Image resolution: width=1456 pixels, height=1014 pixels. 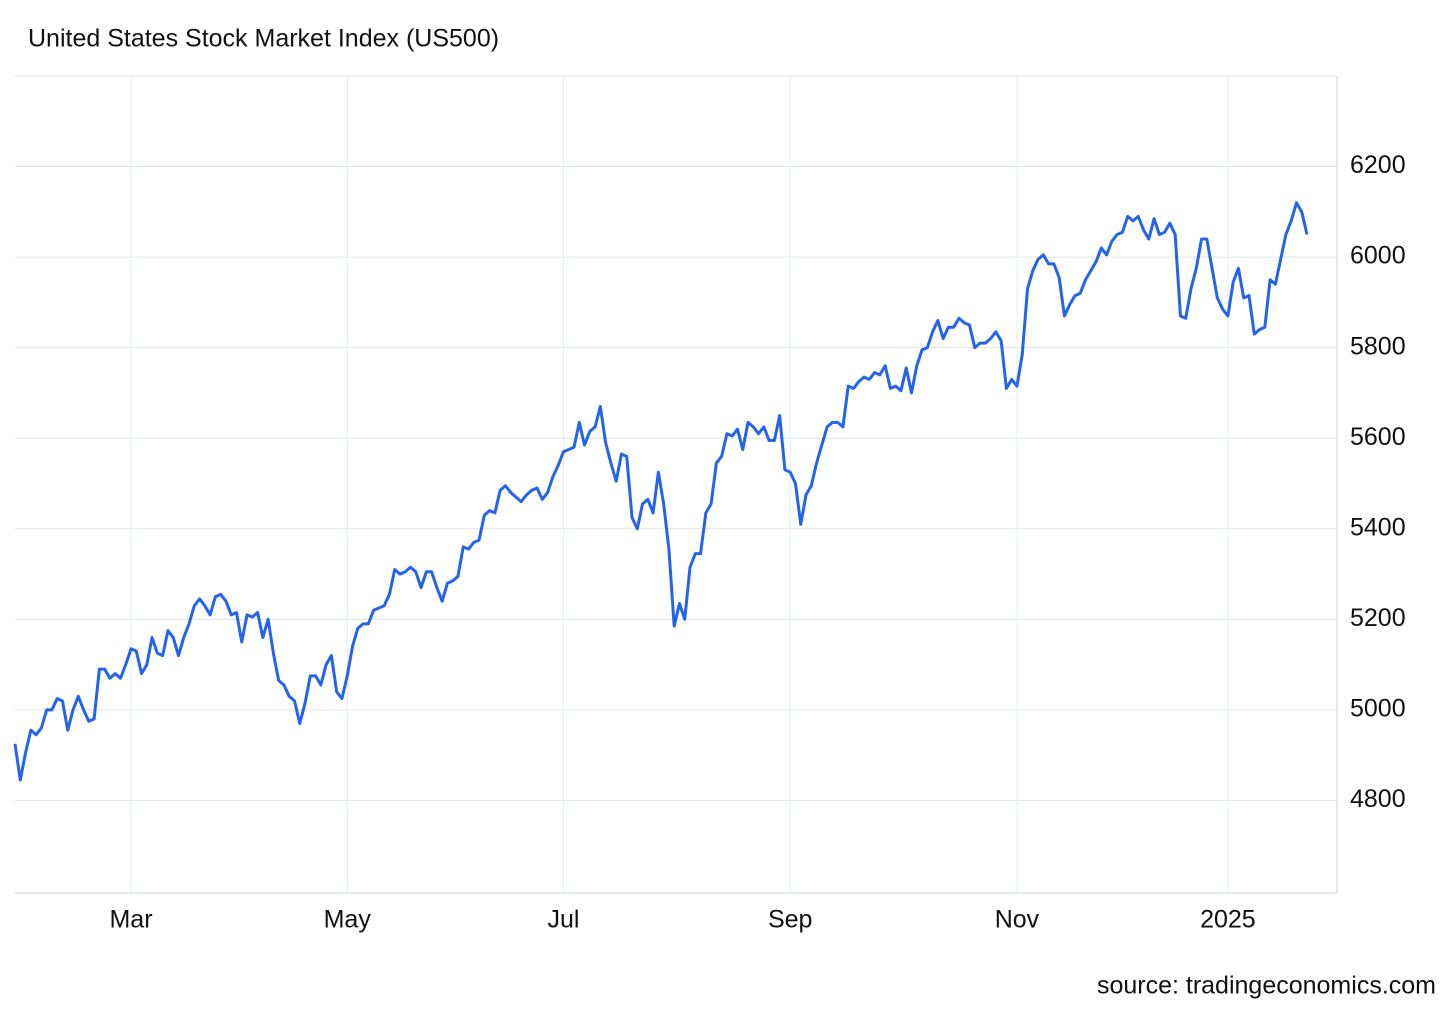 I want to click on x-tick-label: Mar, so click(x=130, y=920).